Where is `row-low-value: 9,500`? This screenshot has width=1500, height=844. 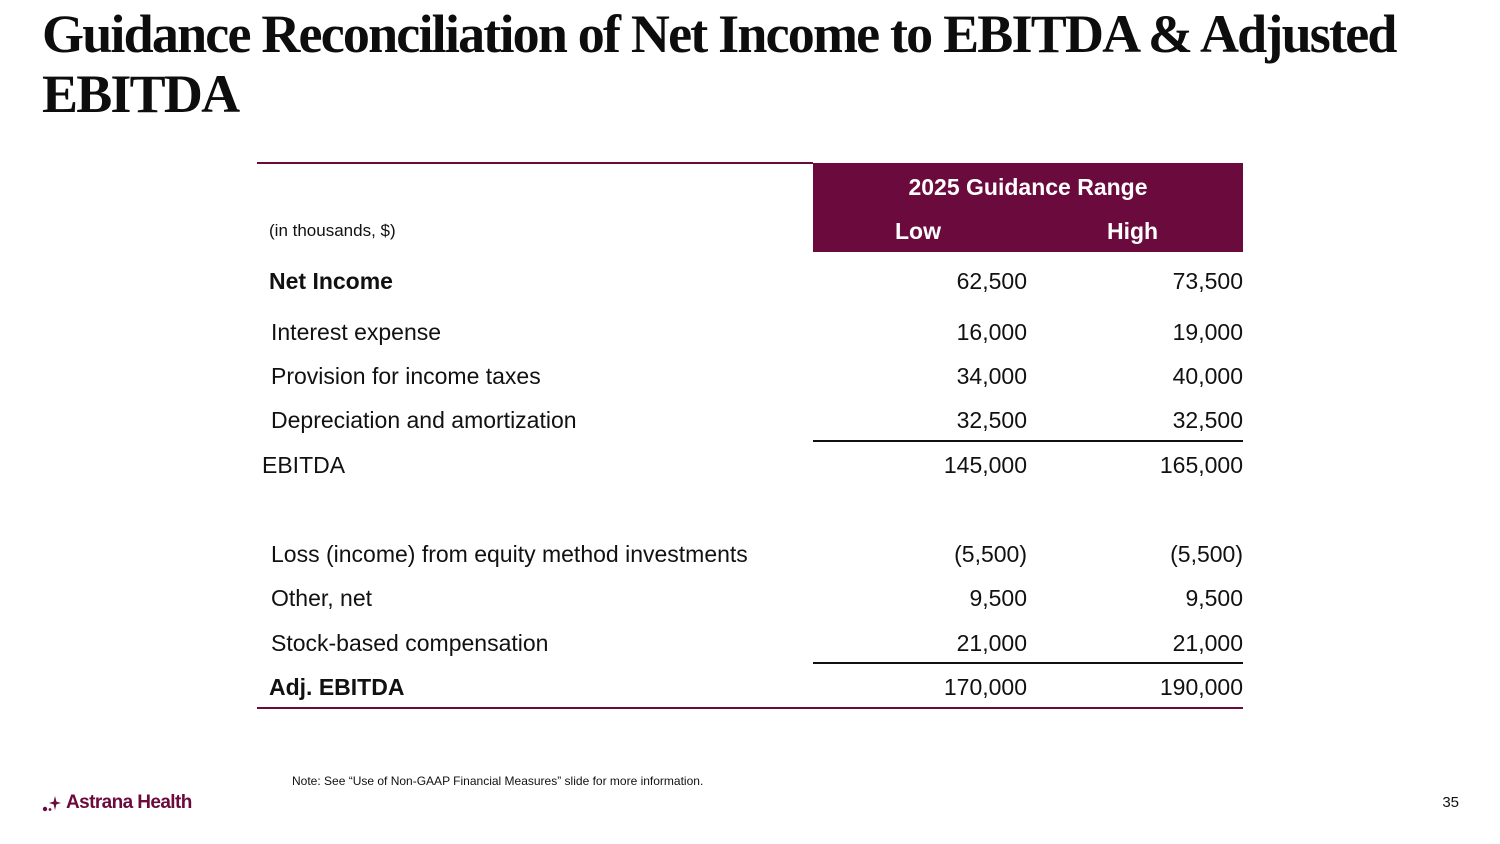
row-low-value: 9,500 is located at coordinates (998, 598).